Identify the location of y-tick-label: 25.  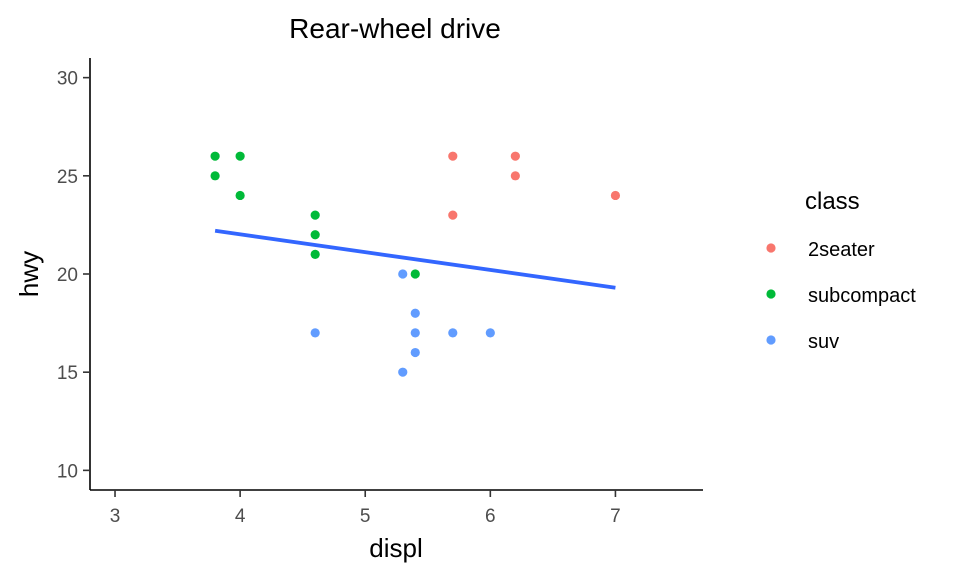
(67, 177).